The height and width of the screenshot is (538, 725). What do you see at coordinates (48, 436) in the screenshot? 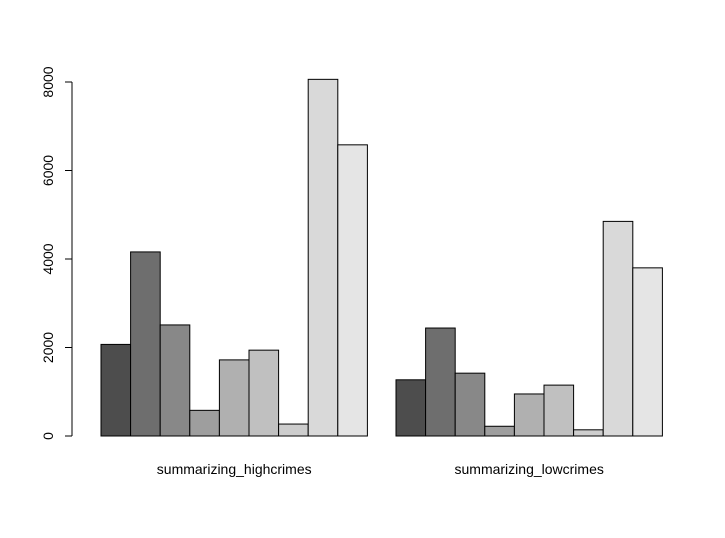
I see `y-tick-label: 0` at bounding box center [48, 436].